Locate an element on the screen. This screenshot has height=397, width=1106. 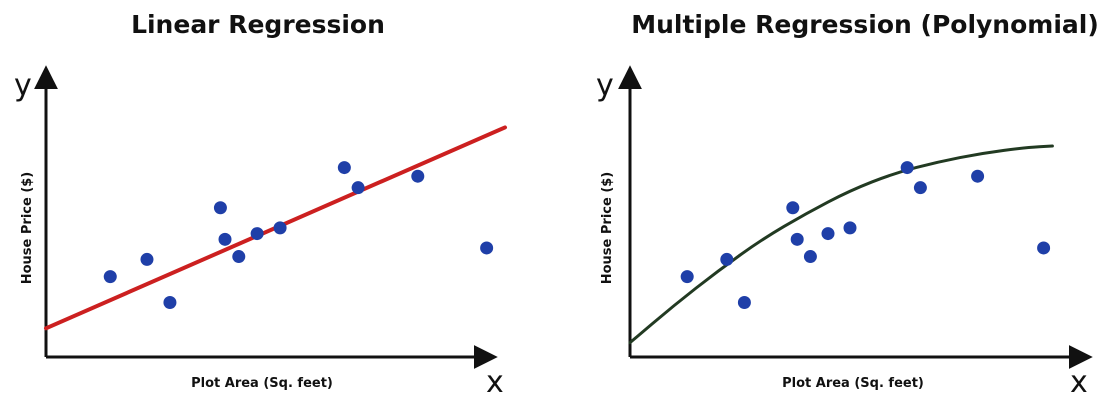
linear-y-axis-label: House Price ($) is located at coordinates (27, 228).